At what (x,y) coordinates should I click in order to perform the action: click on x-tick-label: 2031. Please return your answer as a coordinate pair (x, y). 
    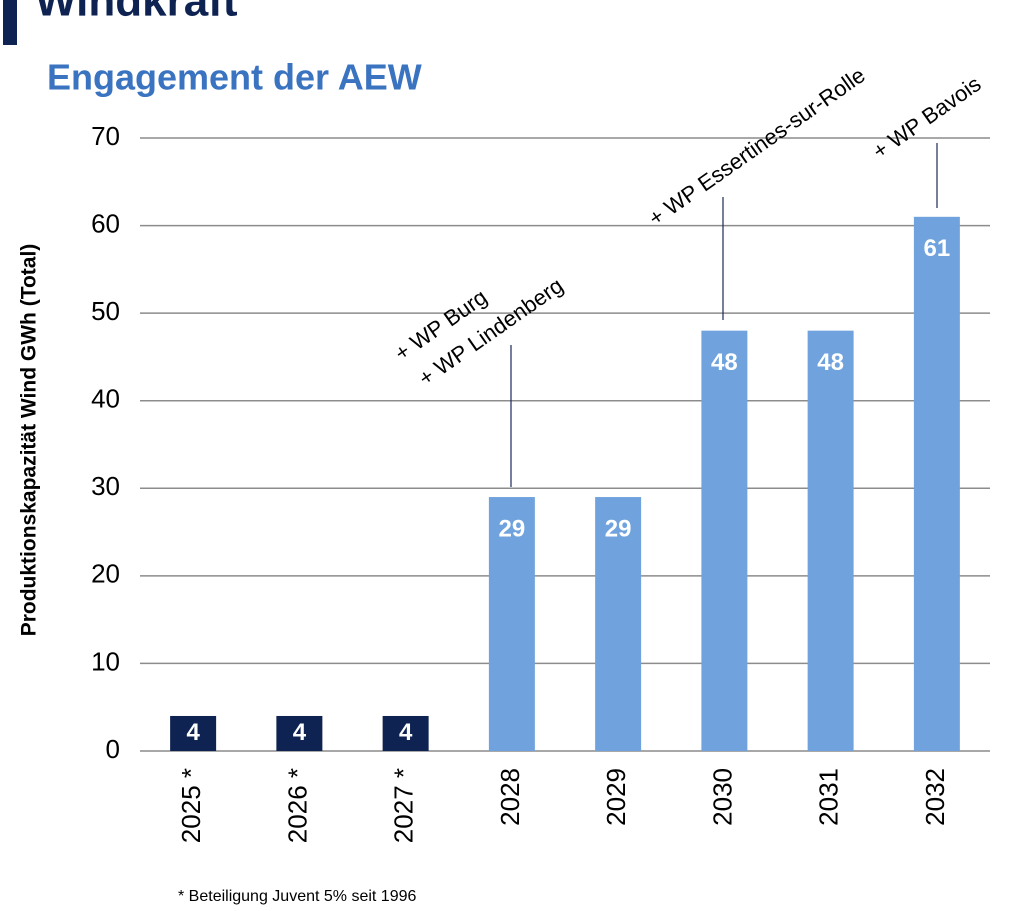
    Looking at the image, I should click on (829, 797).